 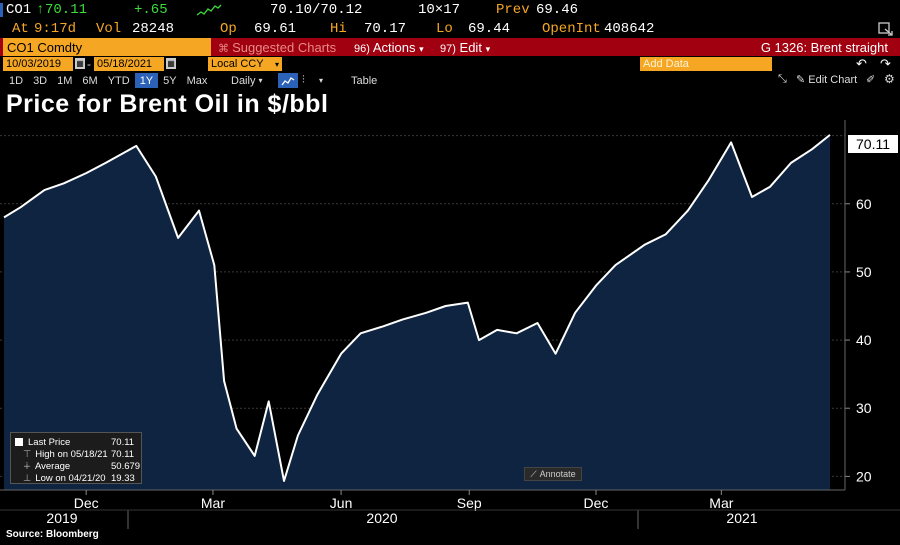 What do you see at coordinates (469, 503) in the screenshot?
I see `x-month-label-3: Sep` at bounding box center [469, 503].